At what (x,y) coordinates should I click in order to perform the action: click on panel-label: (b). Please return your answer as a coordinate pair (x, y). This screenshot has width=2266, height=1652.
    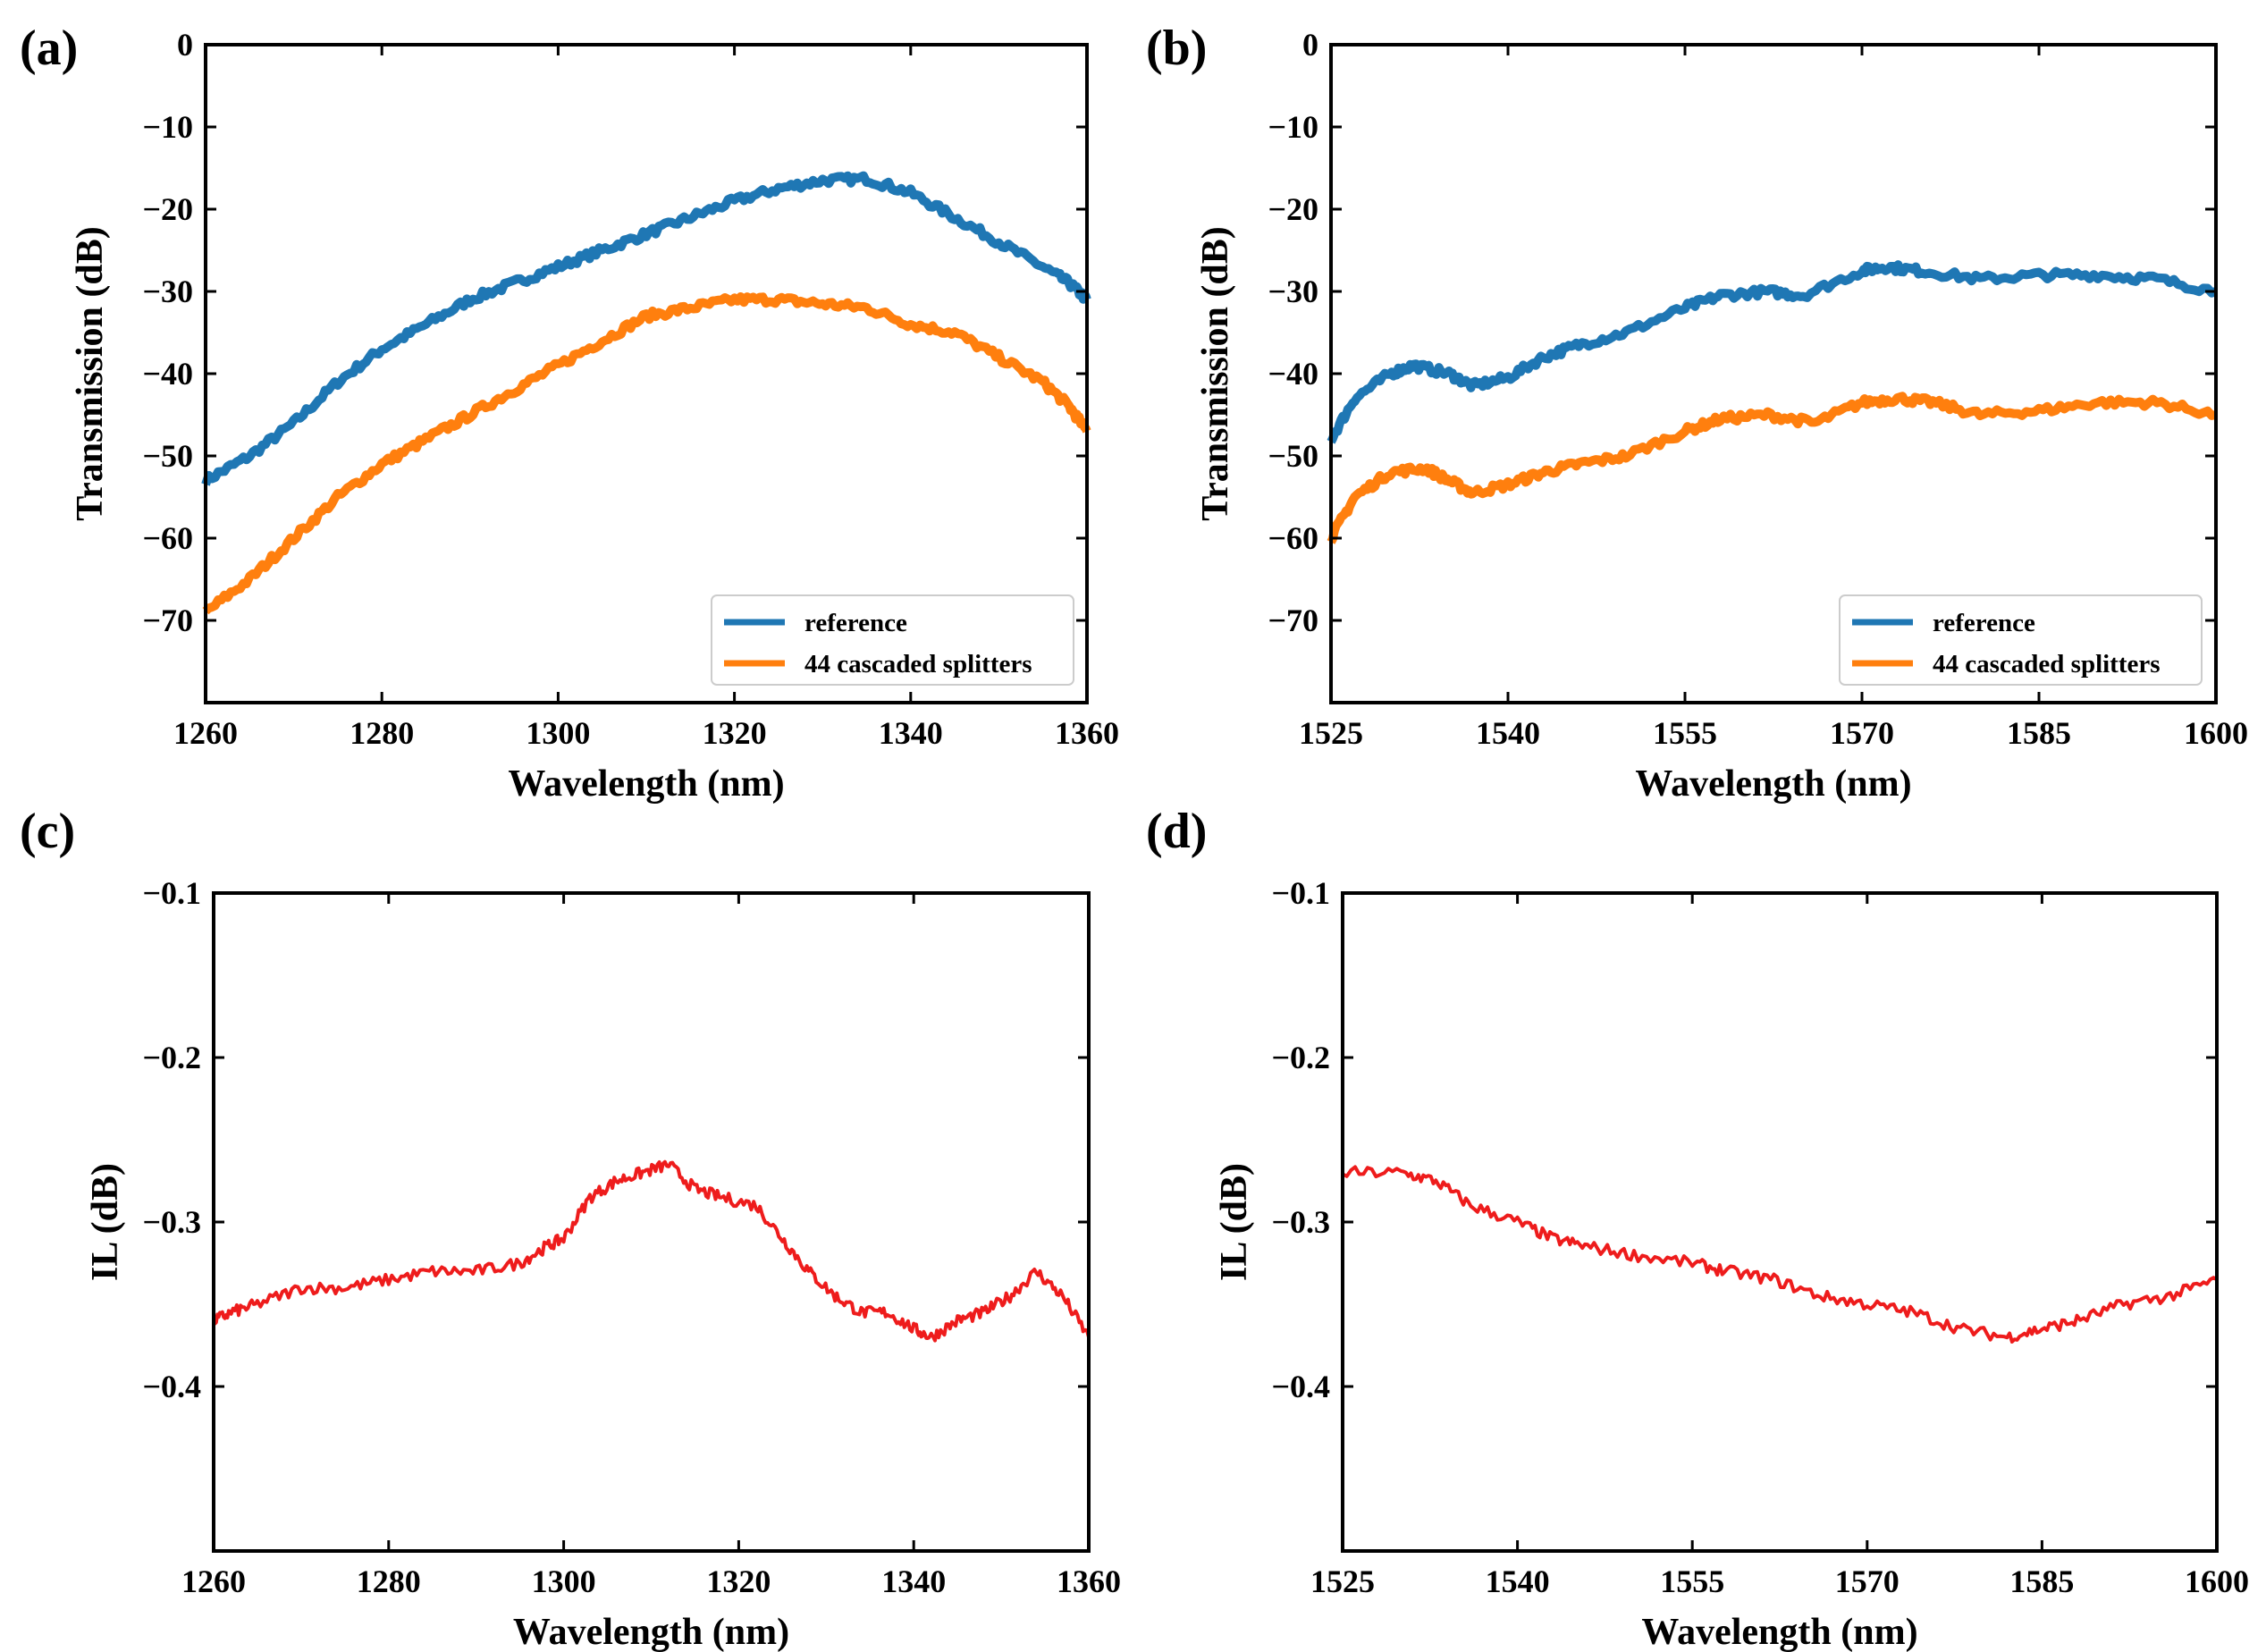
    Looking at the image, I should click on (1176, 48).